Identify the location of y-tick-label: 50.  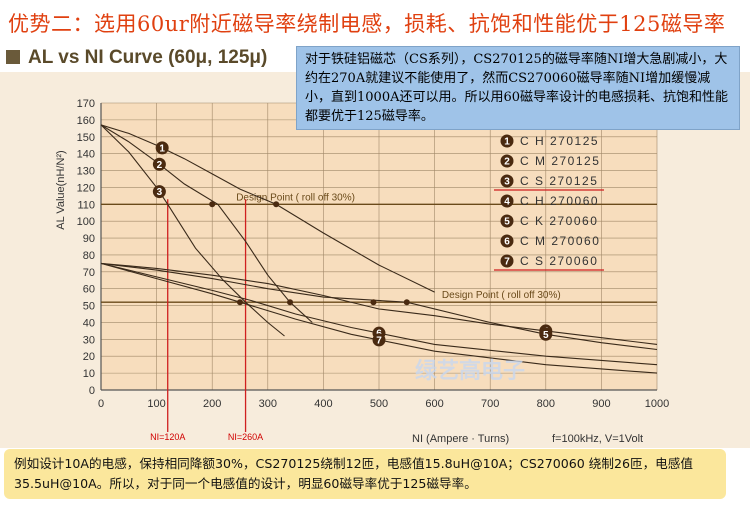
(89, 307).